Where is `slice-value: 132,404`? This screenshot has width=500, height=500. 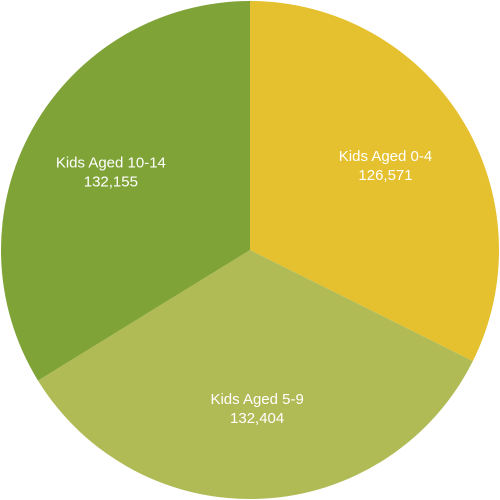
slice-value: 132,404 is located at coordinates (257, 418).